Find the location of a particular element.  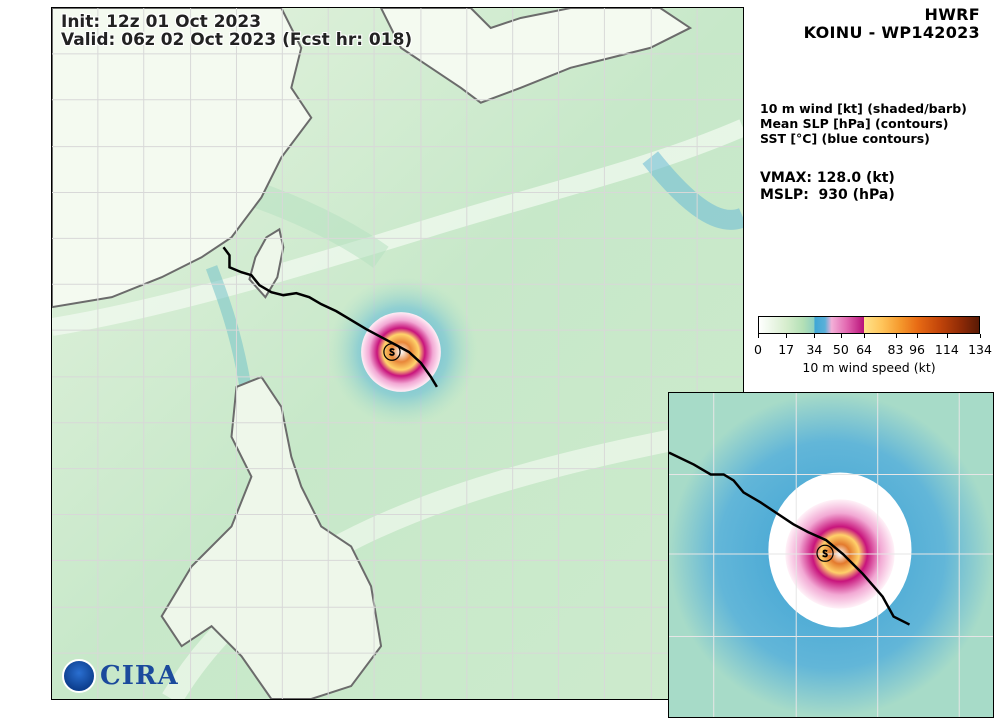

cira-logo: CIRA is located at coordinates (120, 676).